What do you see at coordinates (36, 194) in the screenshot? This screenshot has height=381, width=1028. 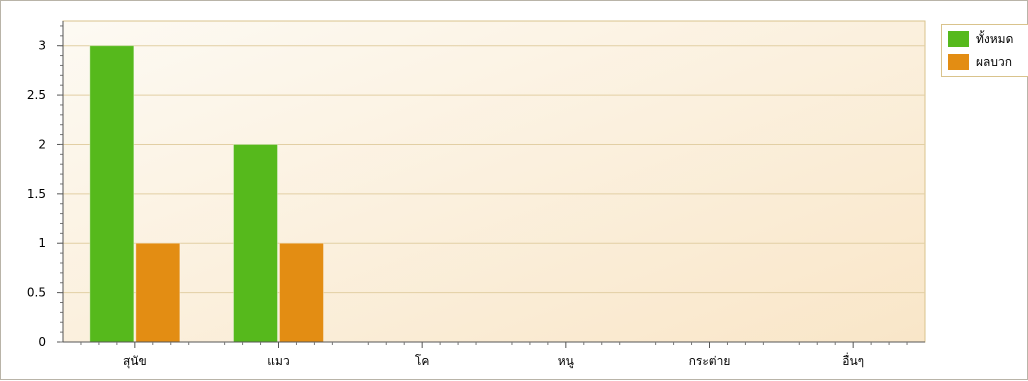 I see `y-tick-label: 1.5` at bounding box center [36, 194].